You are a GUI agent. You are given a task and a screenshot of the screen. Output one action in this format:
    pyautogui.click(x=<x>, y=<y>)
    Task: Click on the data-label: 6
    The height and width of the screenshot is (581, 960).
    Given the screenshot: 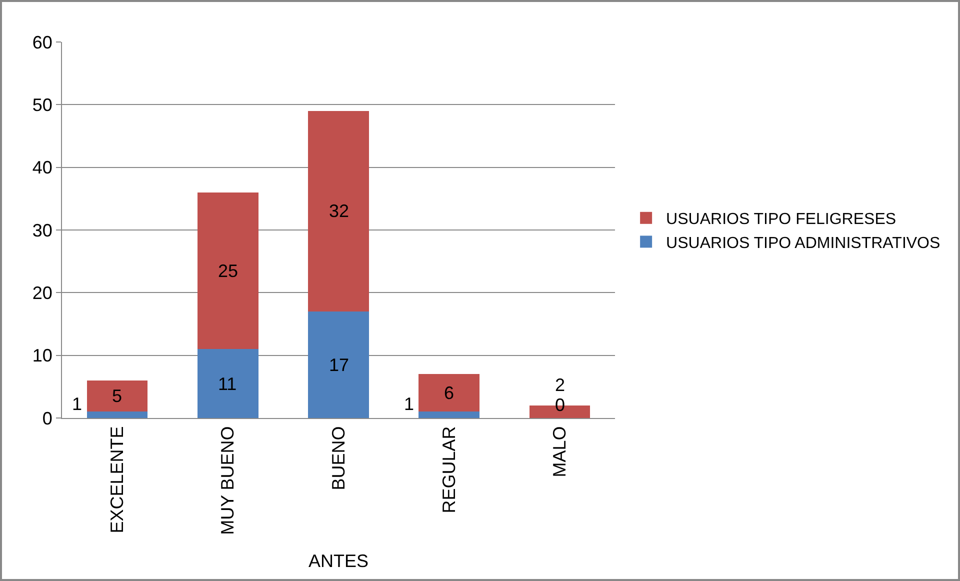 What is the action you would take?
    pyautogui.click(x=449, y=393)
    